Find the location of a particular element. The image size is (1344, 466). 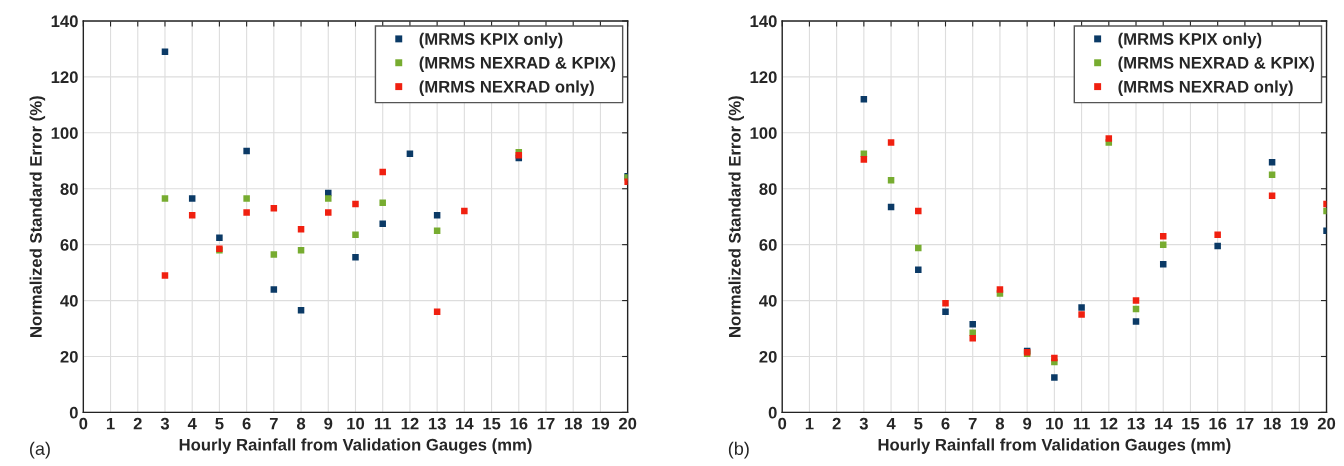

text: (a) is located at coordinates (40, 450).